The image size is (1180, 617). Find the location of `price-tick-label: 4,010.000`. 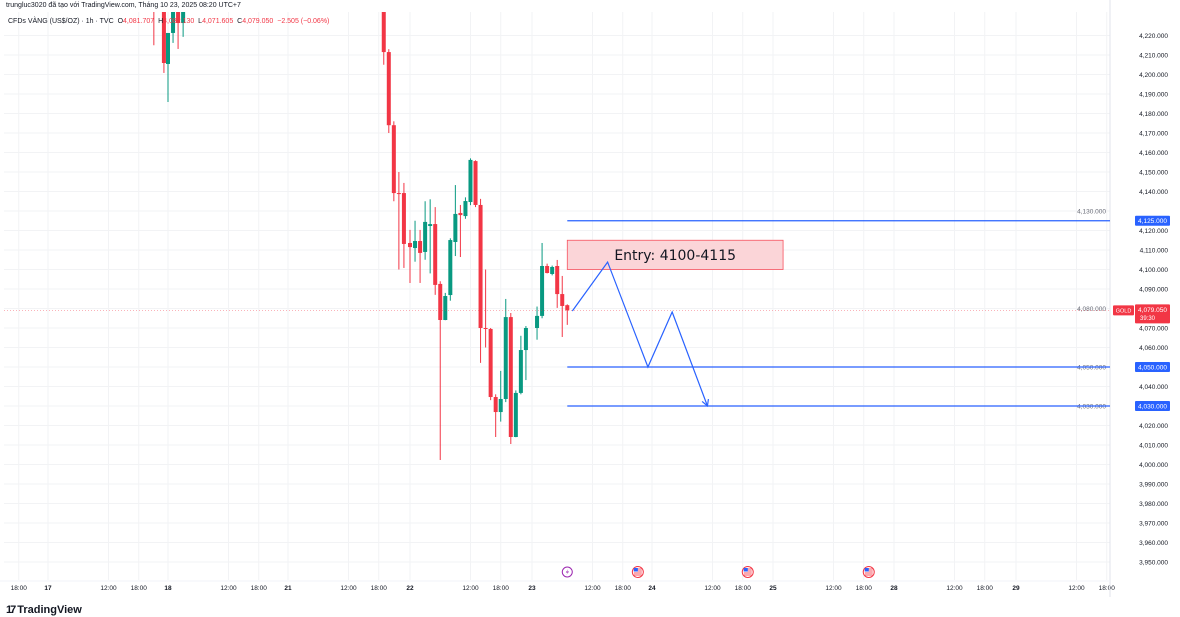

price-tick-label: 4,010.000 is located at coordinates (1153, 445).